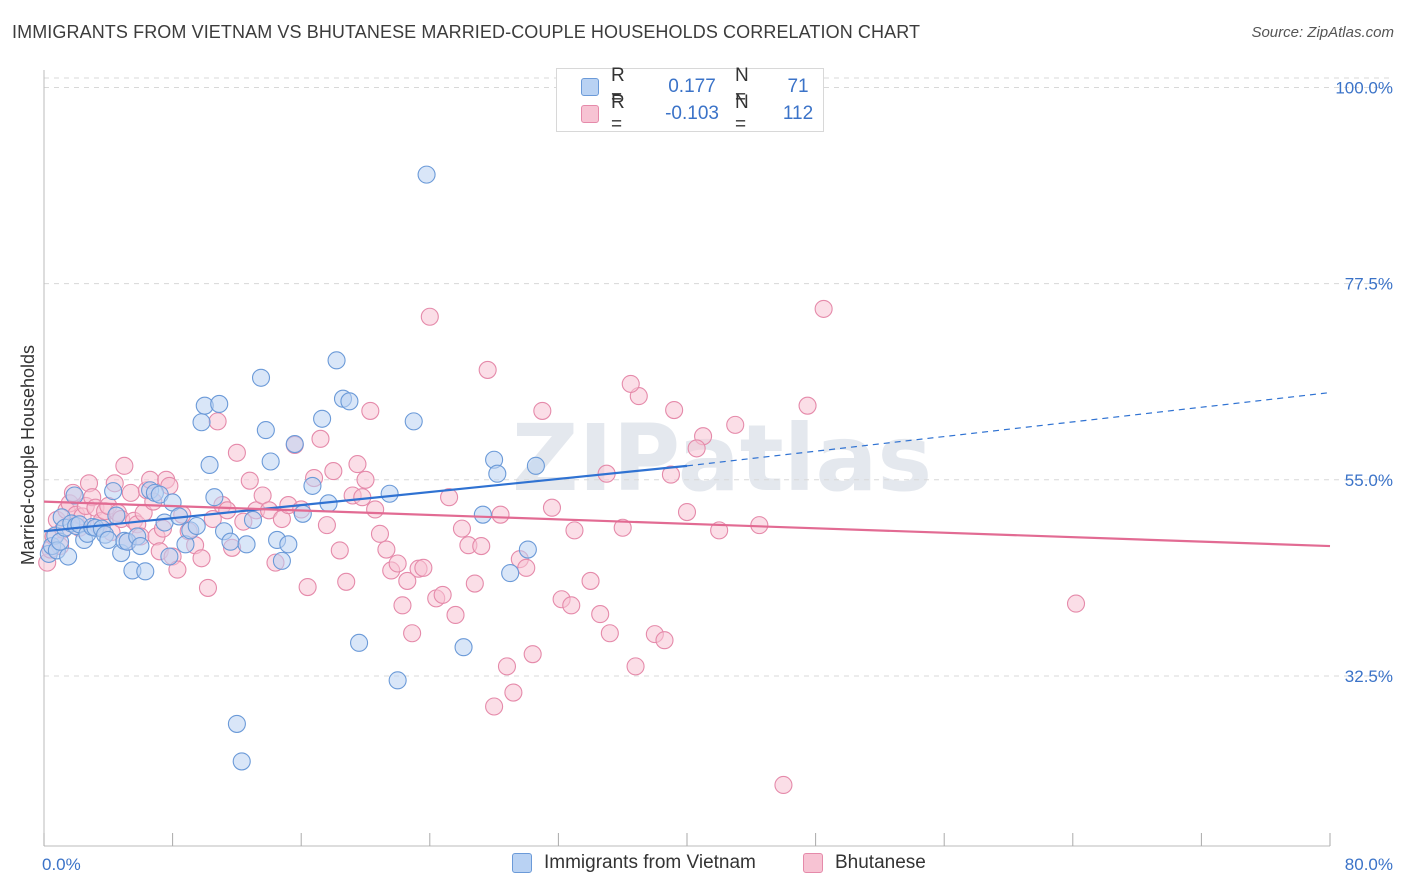  I want to click on y-tick-label: 77.5%, so click(1369, 284).